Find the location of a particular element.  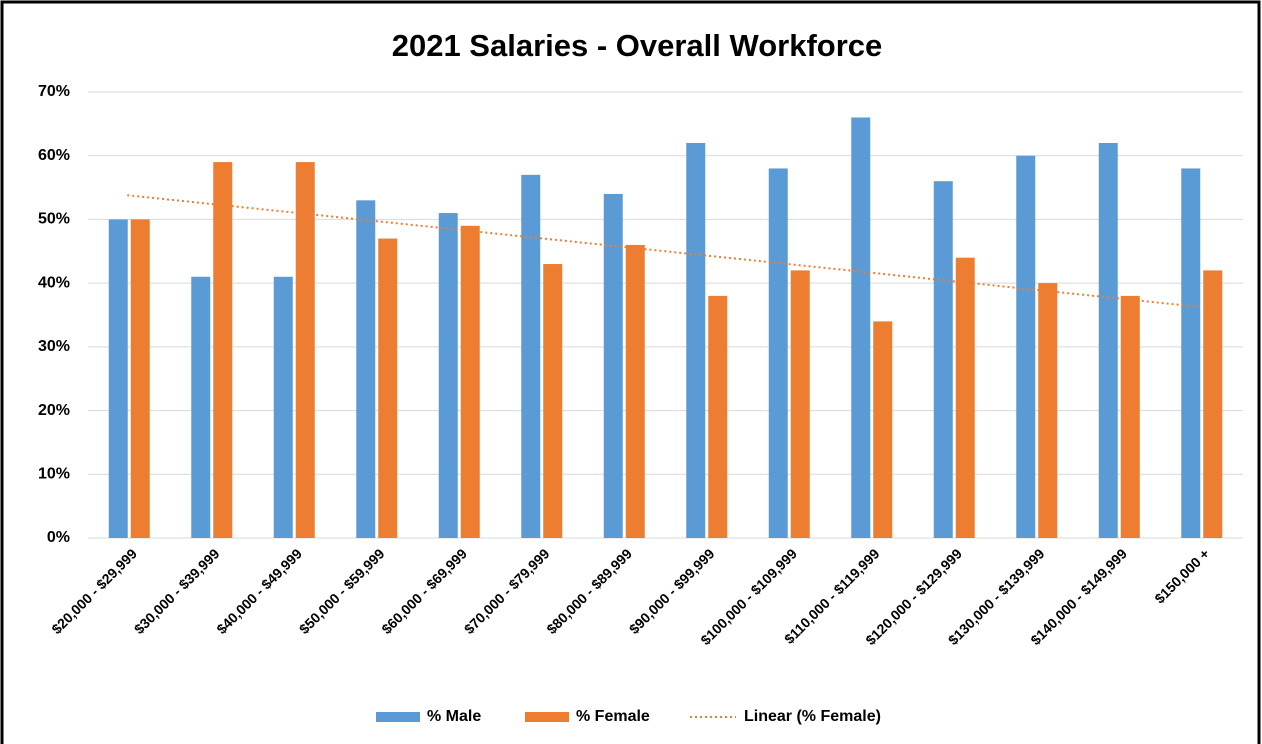

x-tick-label: $150,000 + is located at coordinates (1181, 575).